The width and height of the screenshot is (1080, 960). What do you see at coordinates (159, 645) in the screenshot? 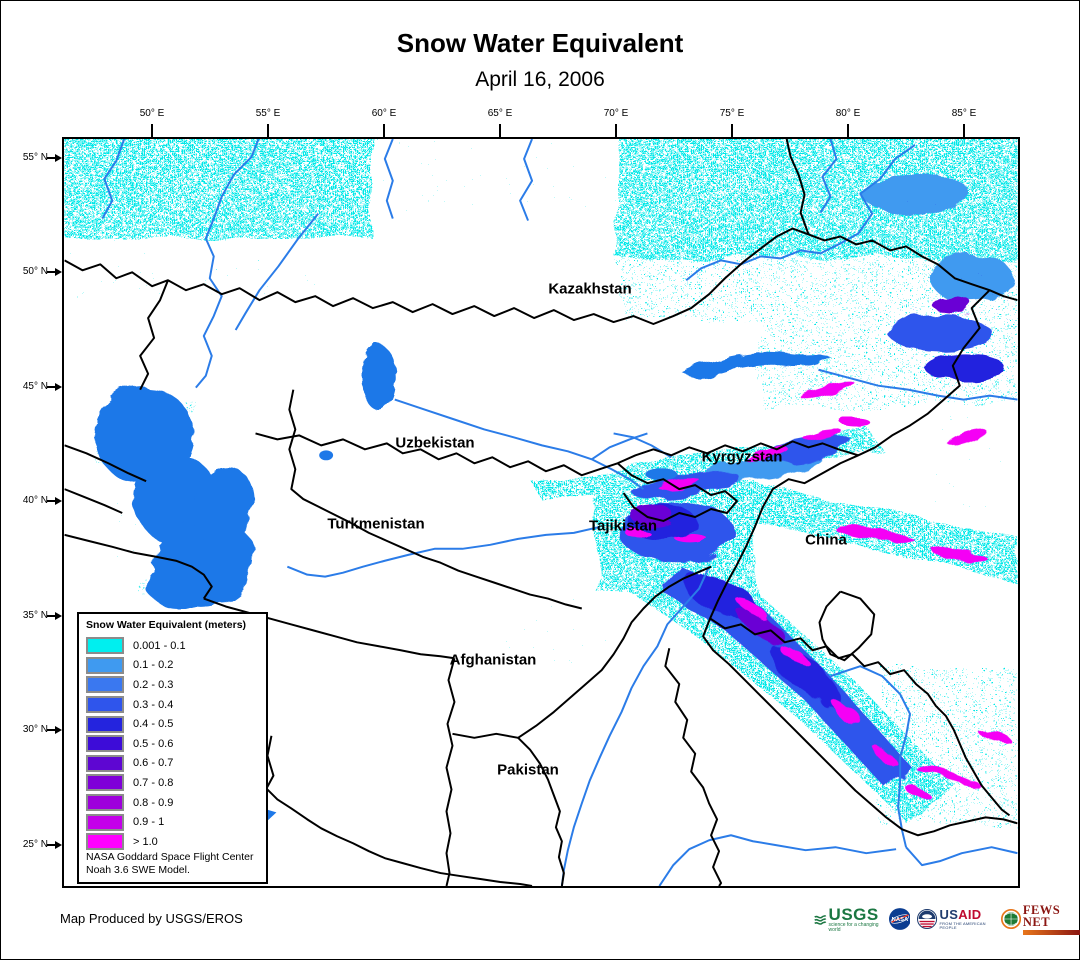
I see `legend-class-label: 0.001 - 0.1` at bounding box center [159, 645].